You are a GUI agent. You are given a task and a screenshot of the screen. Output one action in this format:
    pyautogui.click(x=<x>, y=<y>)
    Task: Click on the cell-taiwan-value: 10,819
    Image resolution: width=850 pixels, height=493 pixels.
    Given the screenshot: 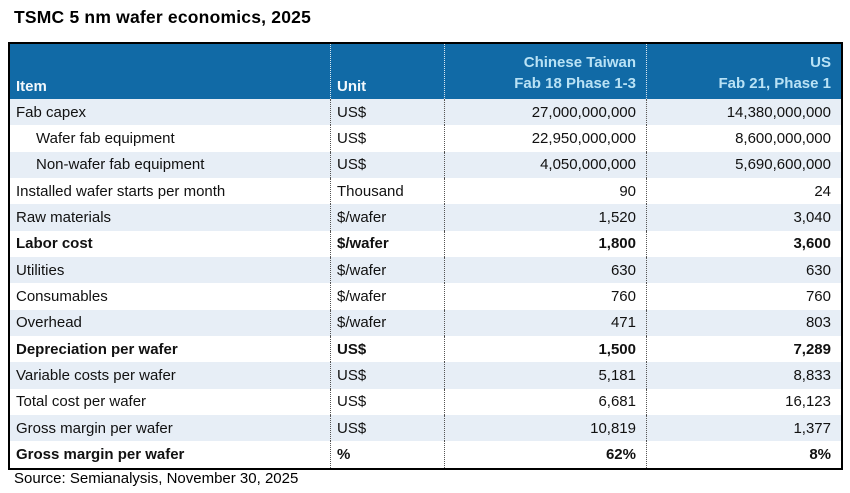 What is the action you would take?
    pyautogui.click(x=545, y=428)
    